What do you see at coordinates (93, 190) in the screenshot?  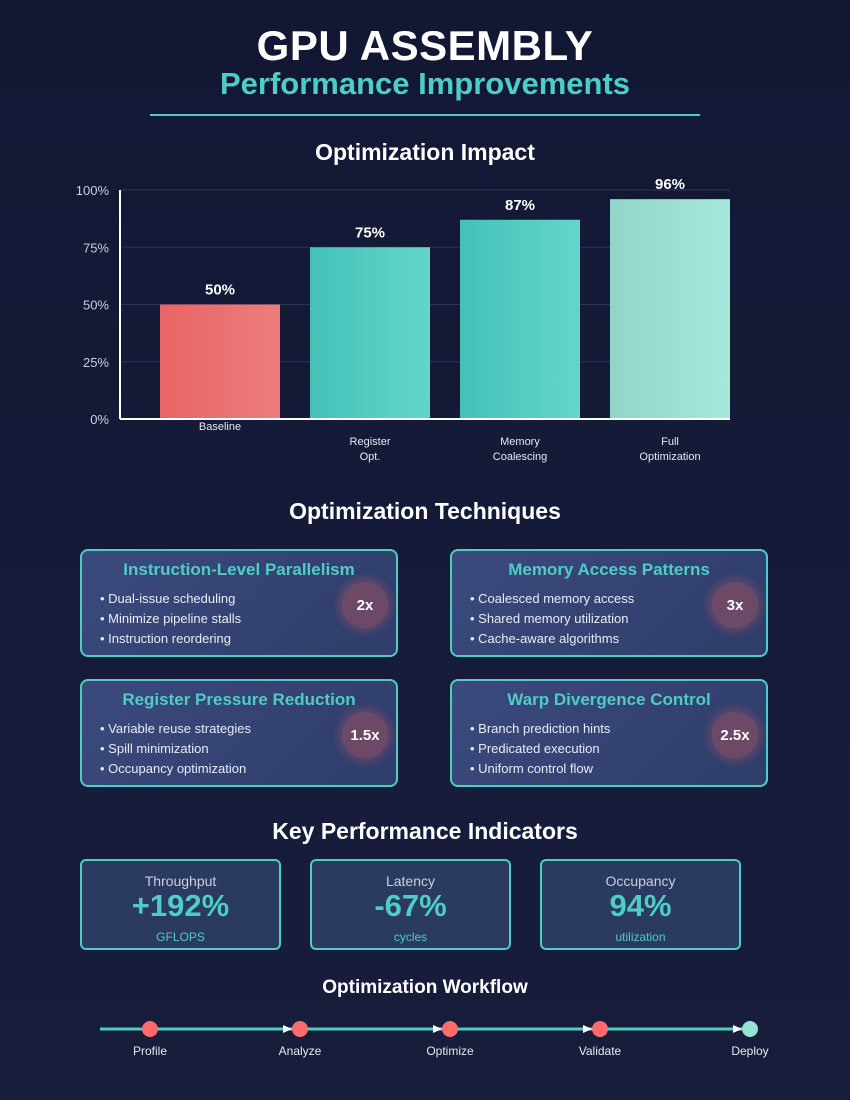 I see `y-tick-label: 100%` at bounding box center [93, 190].